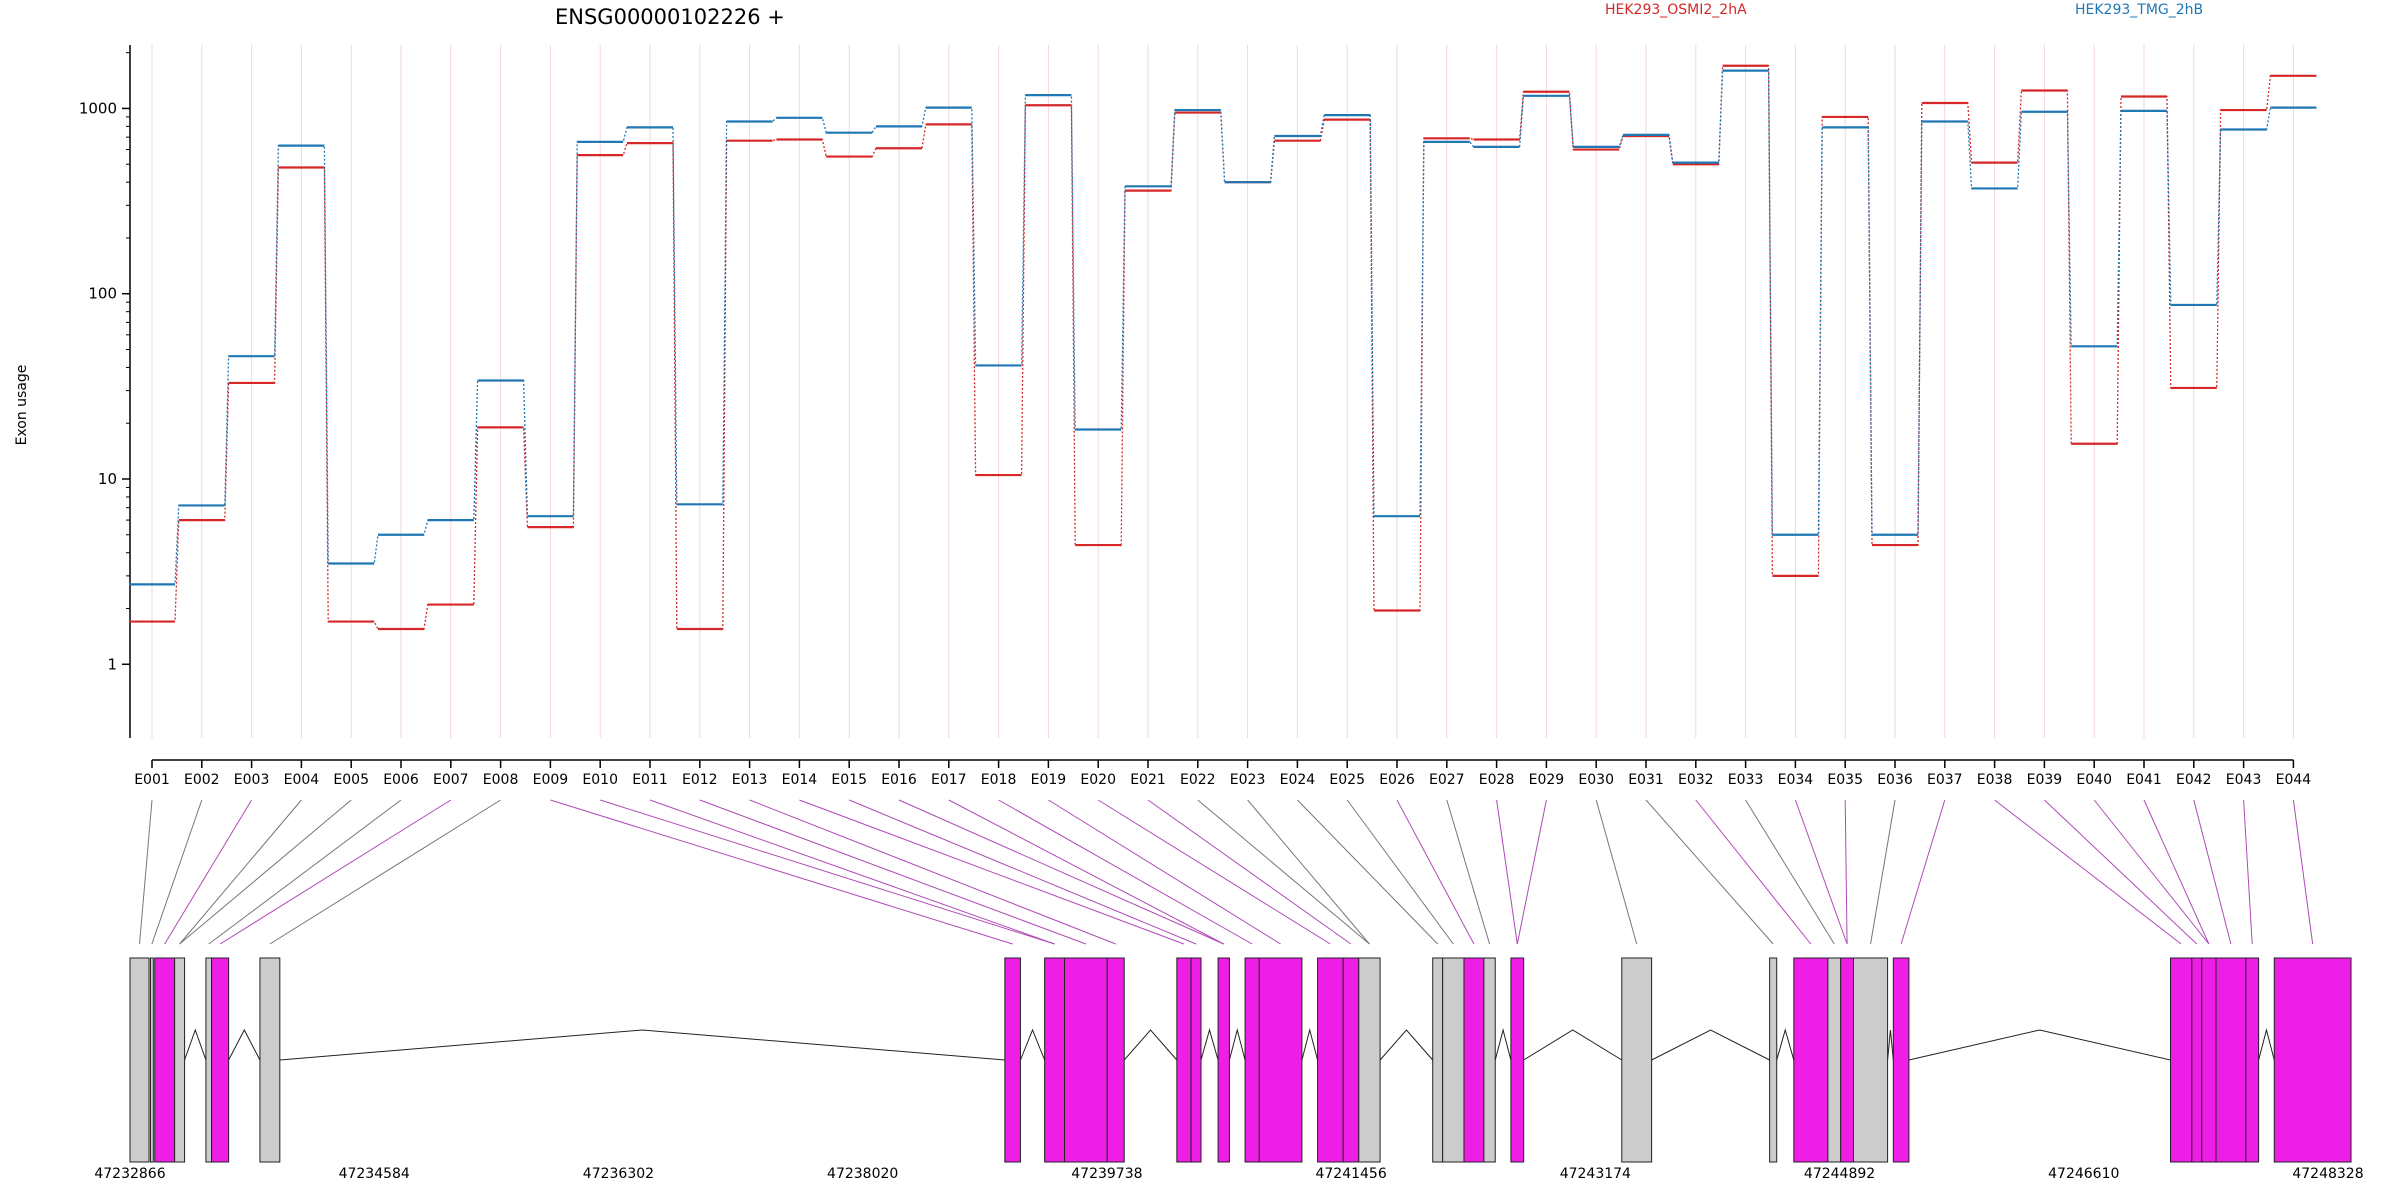 The height and width of the screenshot is (1200, 2400). What do you see at coordinates (750, 780) in the screenshot?
I see `x-tick-label: E013` at bounding box center [750, 780].